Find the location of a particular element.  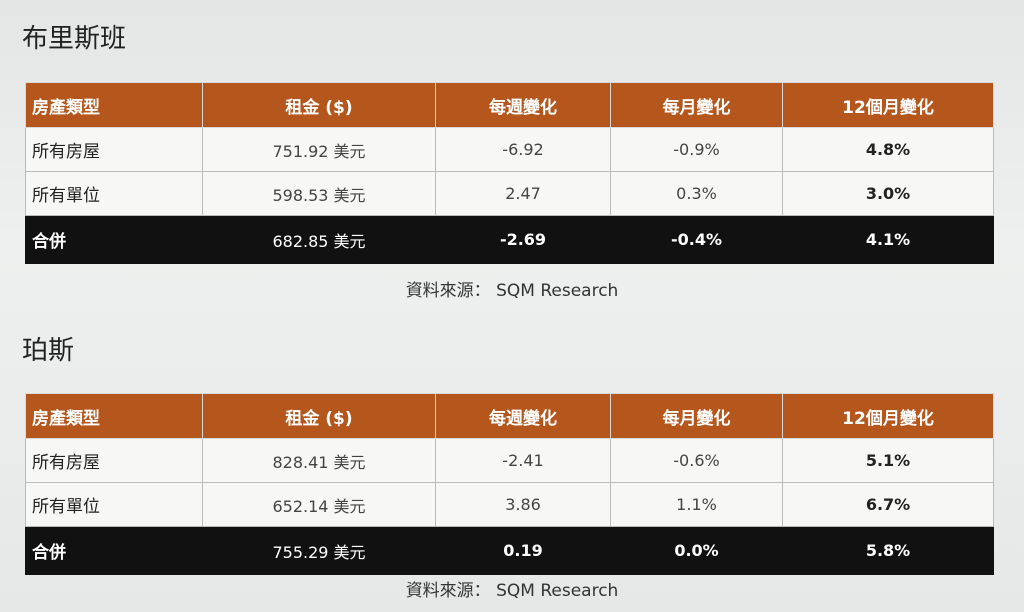

table-cell: 1.1% is located at coordinates (696, 504).